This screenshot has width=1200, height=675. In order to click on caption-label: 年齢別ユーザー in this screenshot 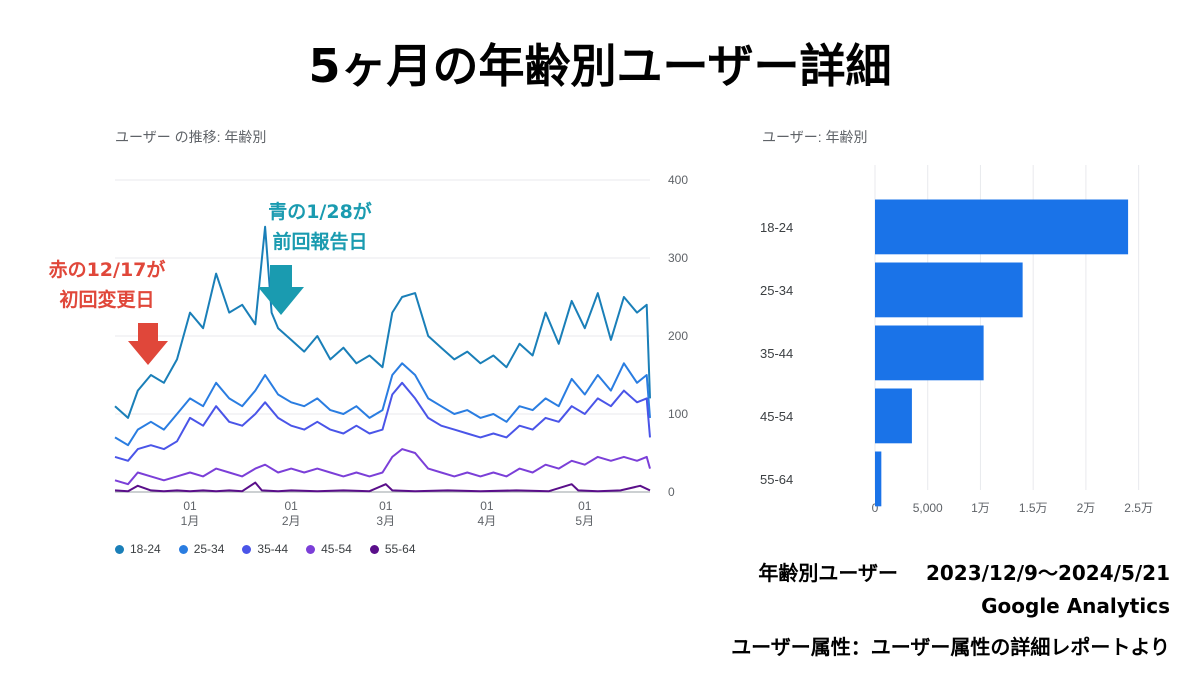, I will do `click(828, 573)`.